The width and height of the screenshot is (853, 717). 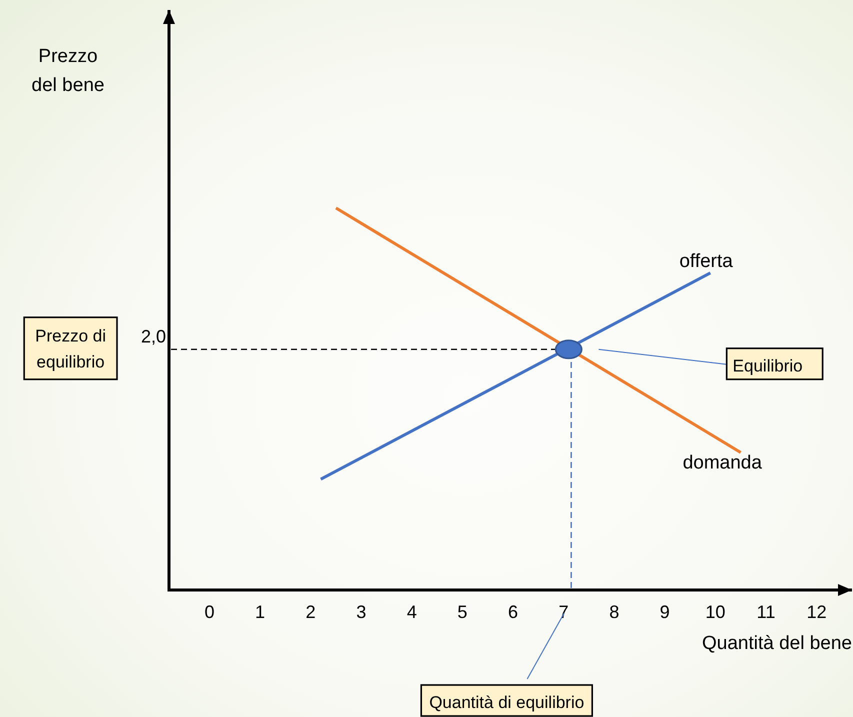 What do you see at coordinates (68, 71) in the screenshot?
I see `text: Prezzo del bene` at bounding box center [68, 71].